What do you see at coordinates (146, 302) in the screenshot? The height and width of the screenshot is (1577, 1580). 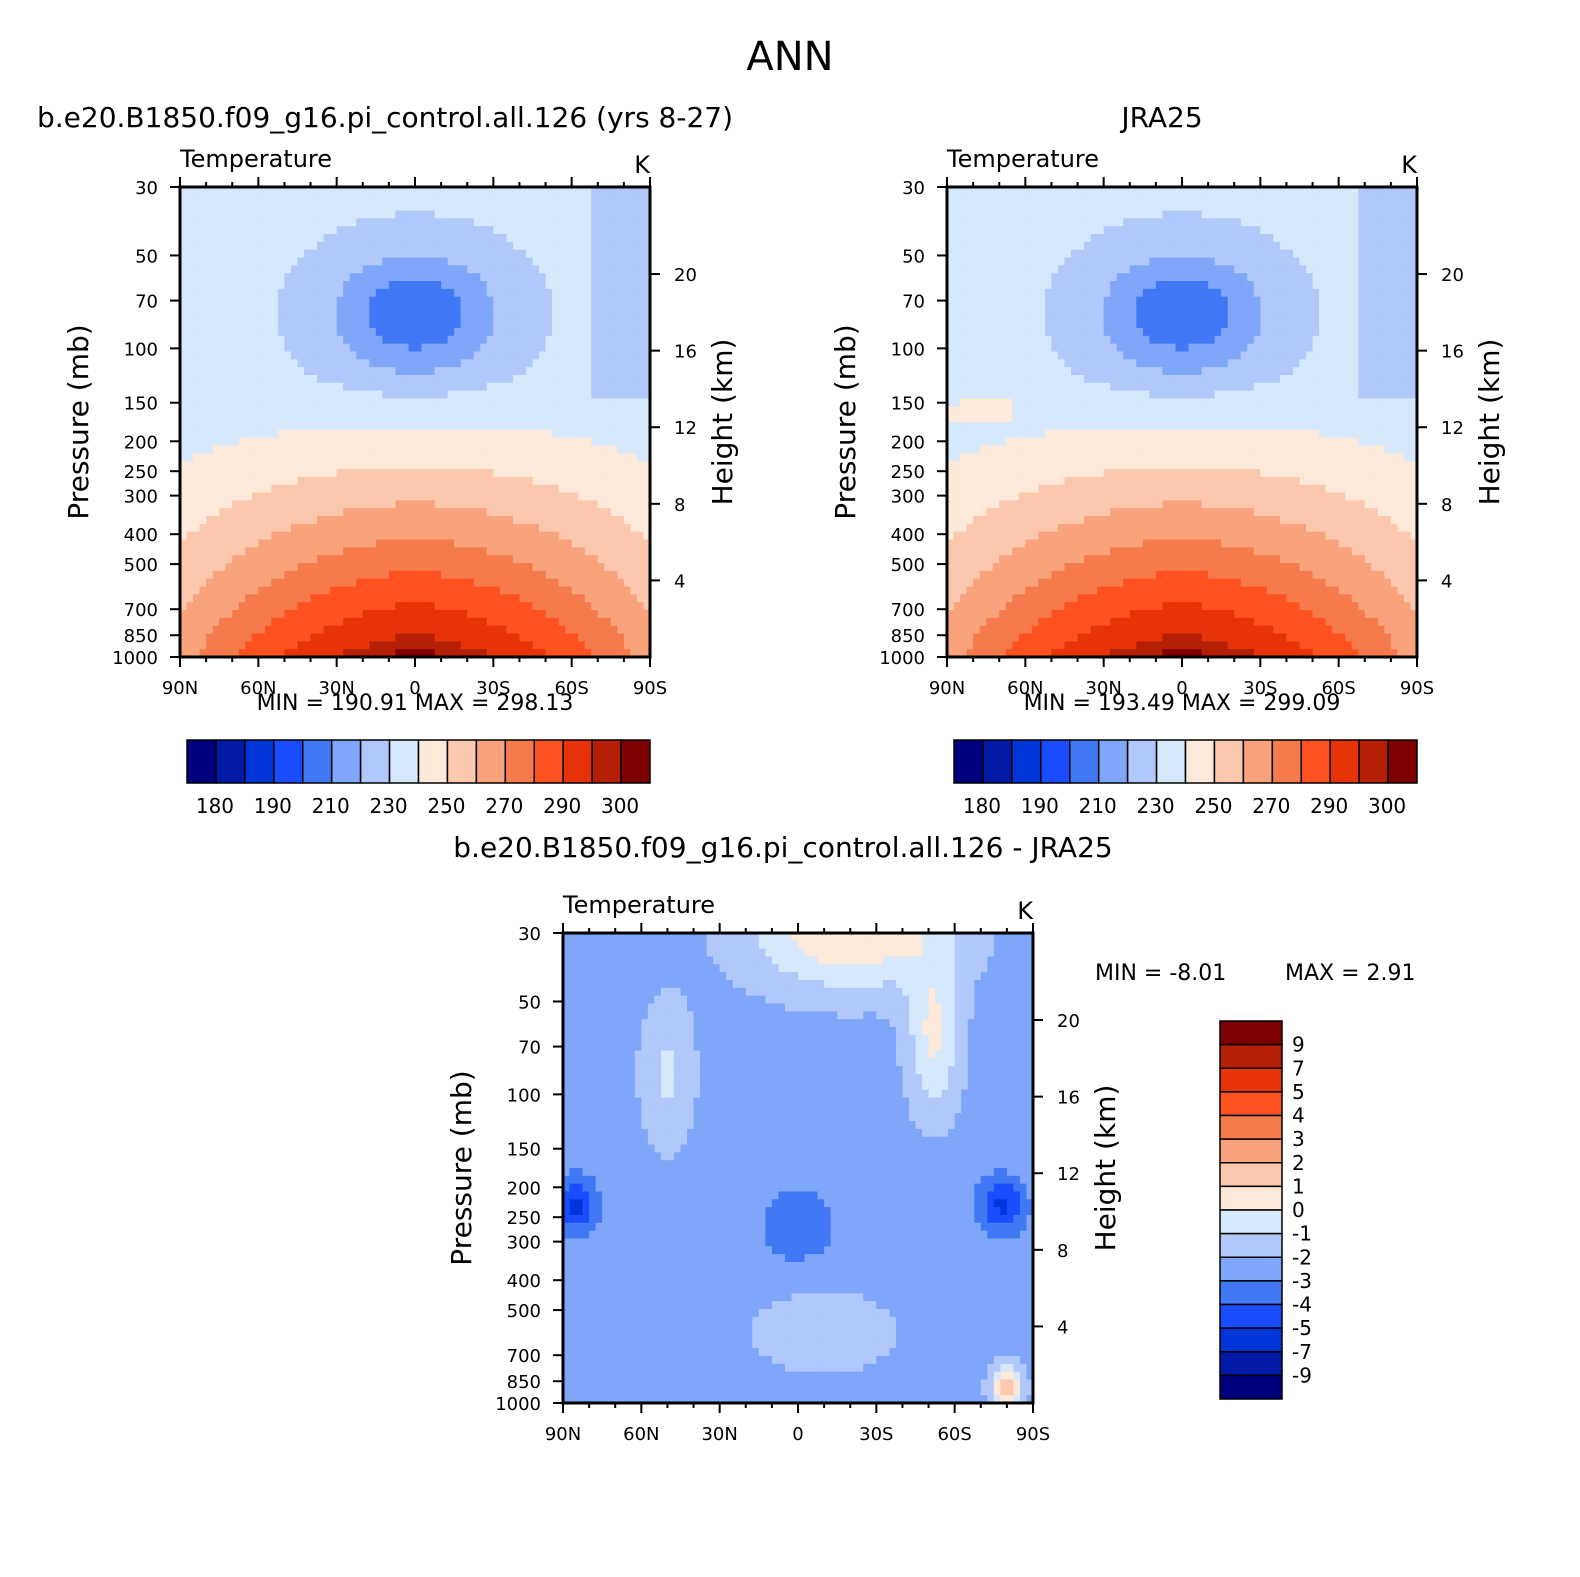 I see `y-tick-label: 70` at bounding box center [146, 302].